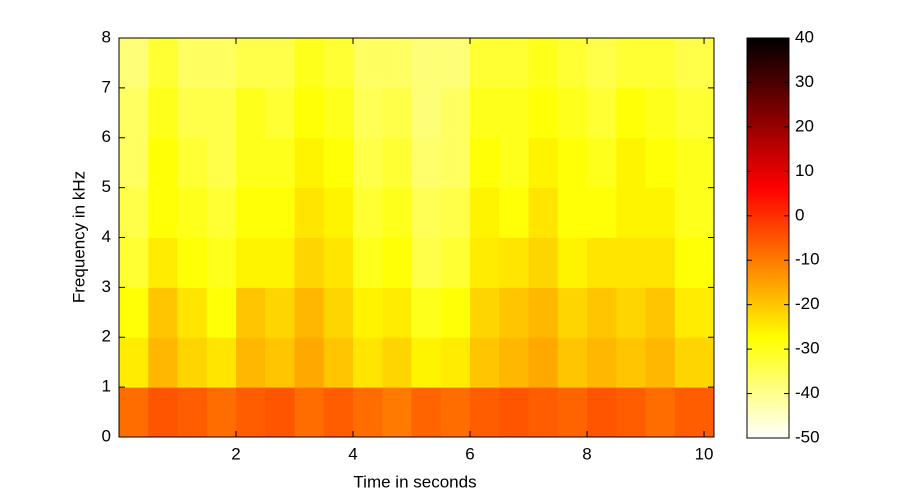 The image size is (910, 497). Describe the element at coordinates (804, 36) in the screenshot. I see `colorbar-tick-label: 40` at that location.